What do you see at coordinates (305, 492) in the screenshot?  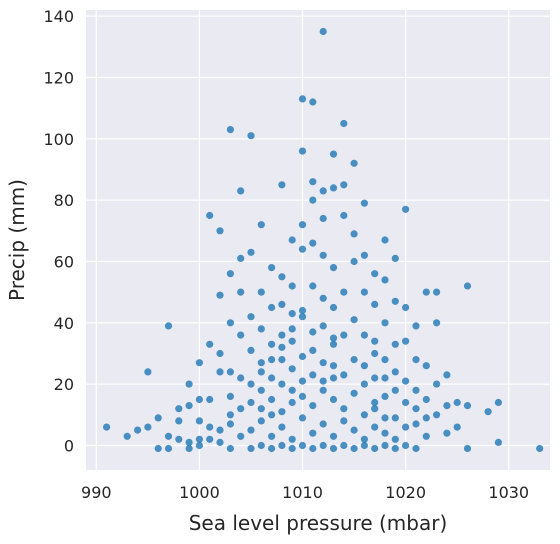 I see `x-axis-ticks: 990 1000 1010 1020 1030` at bounding box center [305, 492].